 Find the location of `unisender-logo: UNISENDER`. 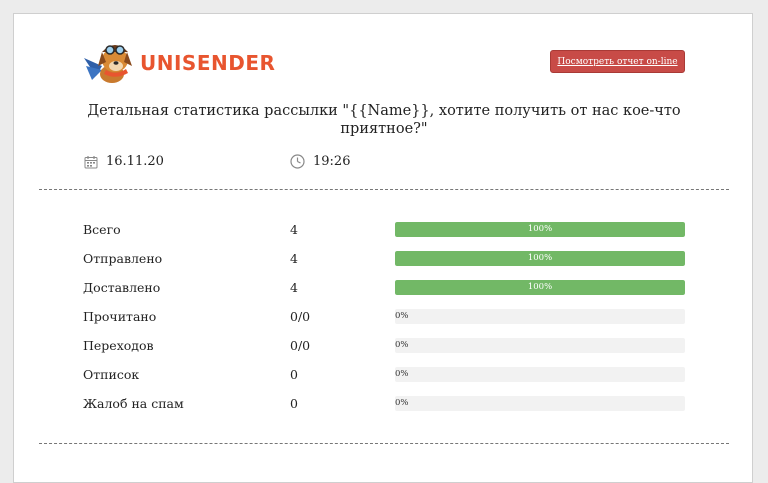

unisender-logo: UNISENDER is located at coordinates (178, 62).